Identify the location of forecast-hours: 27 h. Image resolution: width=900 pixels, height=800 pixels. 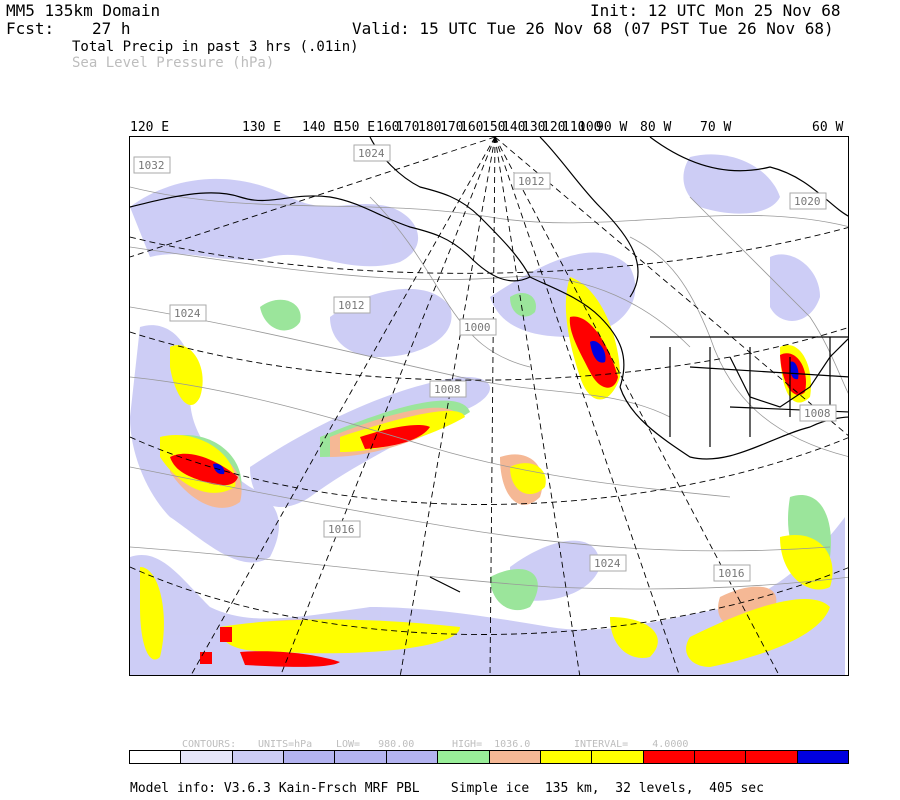
(111, 28).